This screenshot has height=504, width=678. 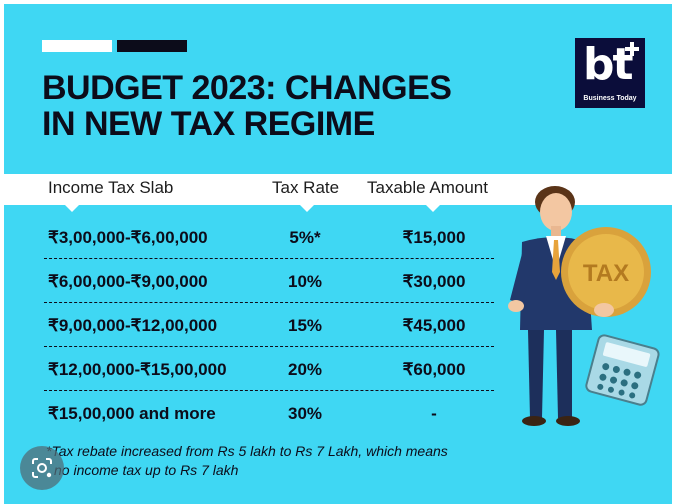 What do you see at coordinates (305, 237) in the screenshot?
I see `rate-cell: 5%*` at bounding box center [305, 237].